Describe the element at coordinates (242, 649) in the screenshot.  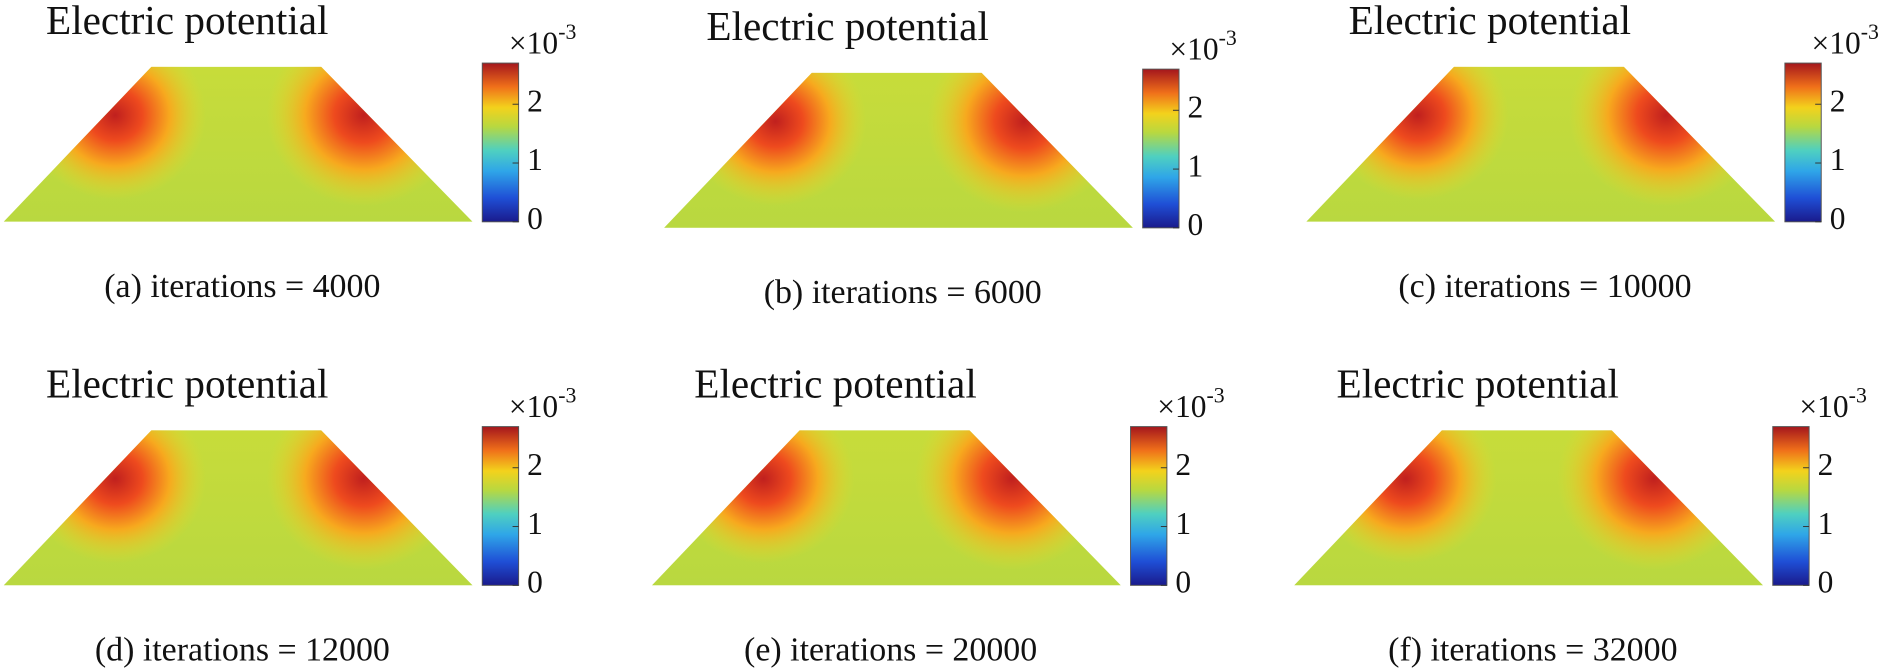
I see `panel-caption: (d) iterations = 12000` at that location.